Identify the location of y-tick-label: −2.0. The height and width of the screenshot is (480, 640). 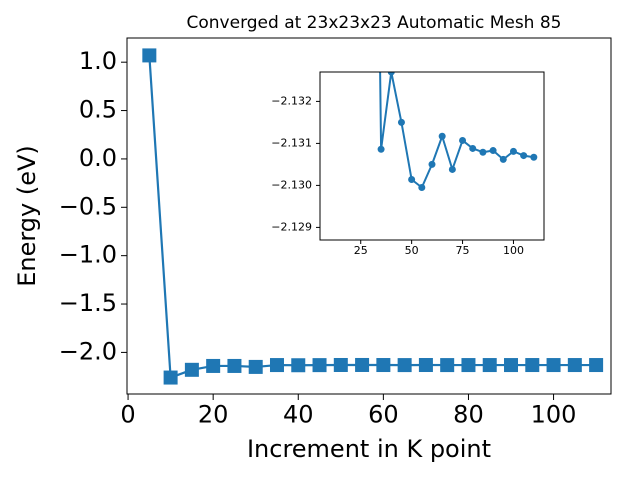
(88, 351).